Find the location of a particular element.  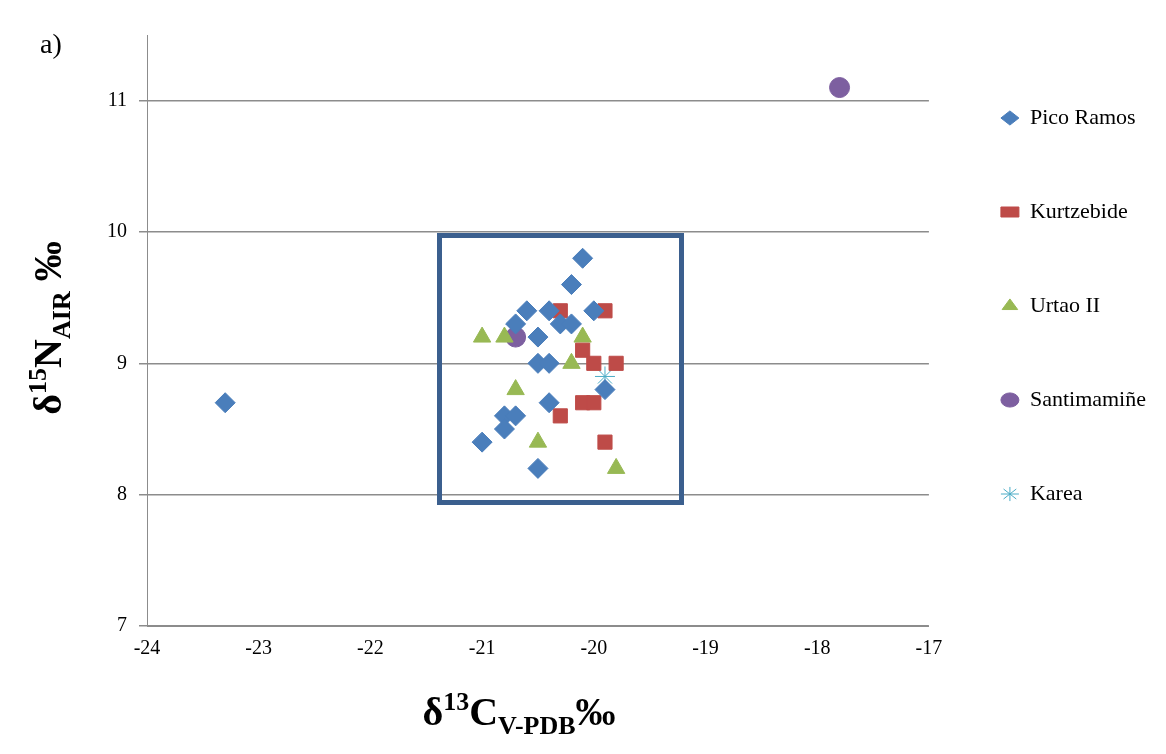

x-tick-label: -21 is located at coordinates (482, 647).